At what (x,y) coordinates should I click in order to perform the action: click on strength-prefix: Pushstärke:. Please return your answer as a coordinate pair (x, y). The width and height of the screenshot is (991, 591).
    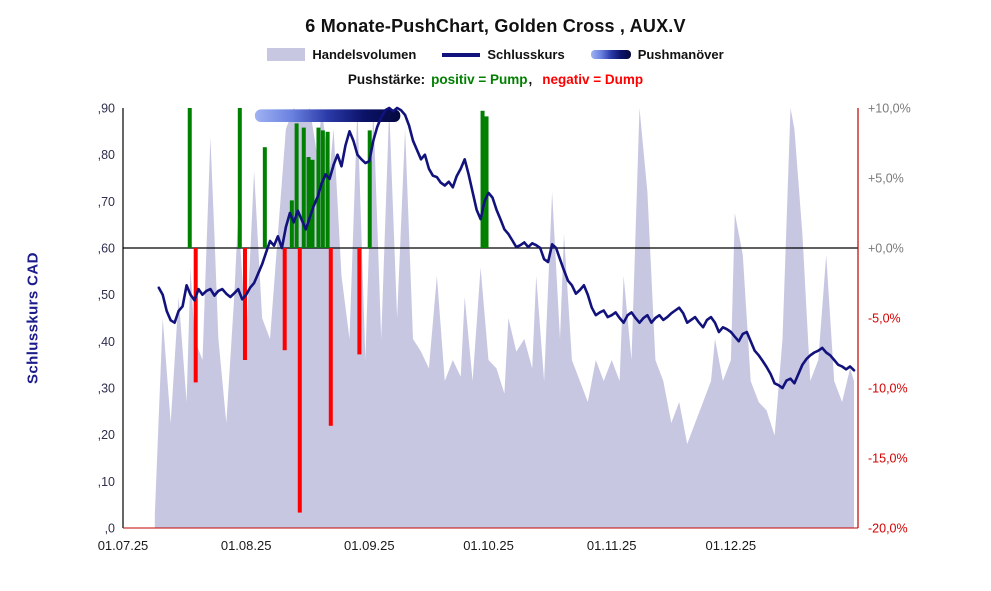
    Looking at the image, I should click on (386, 79).